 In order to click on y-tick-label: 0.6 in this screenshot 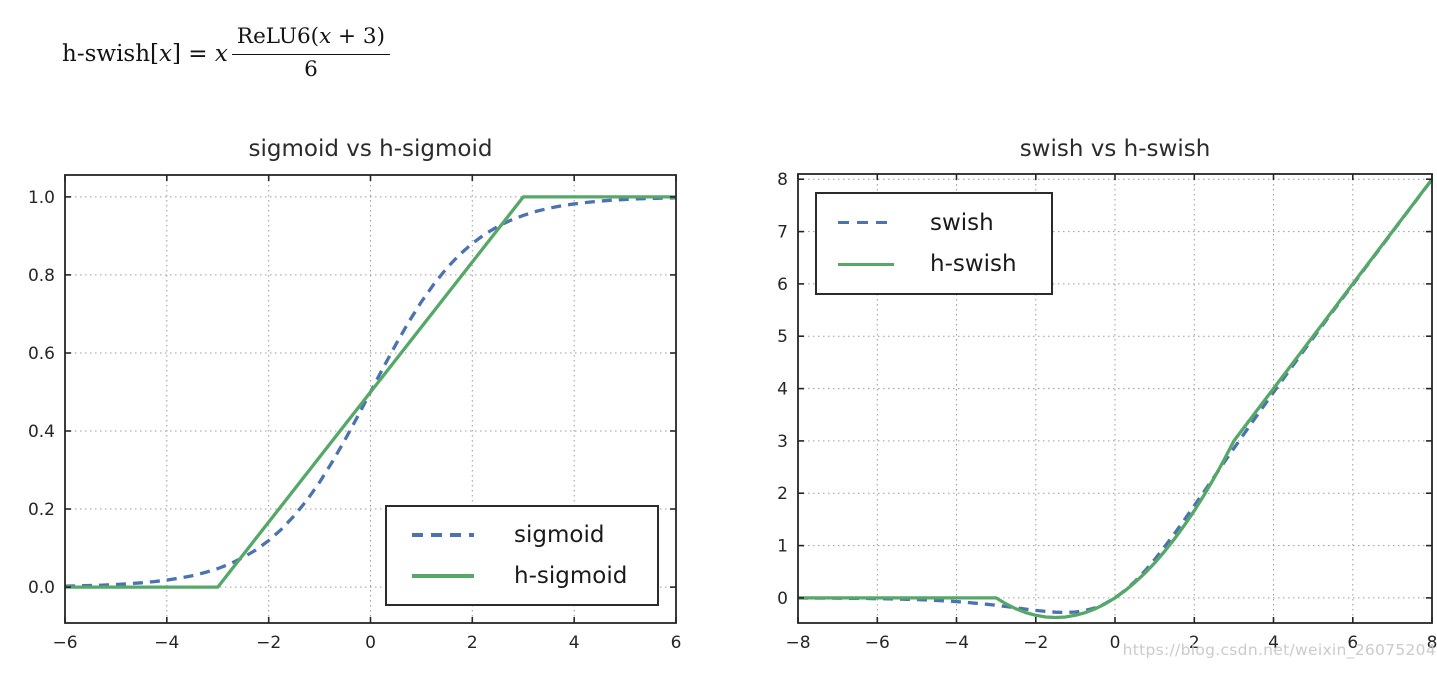, I will do `click(41, 354)`.